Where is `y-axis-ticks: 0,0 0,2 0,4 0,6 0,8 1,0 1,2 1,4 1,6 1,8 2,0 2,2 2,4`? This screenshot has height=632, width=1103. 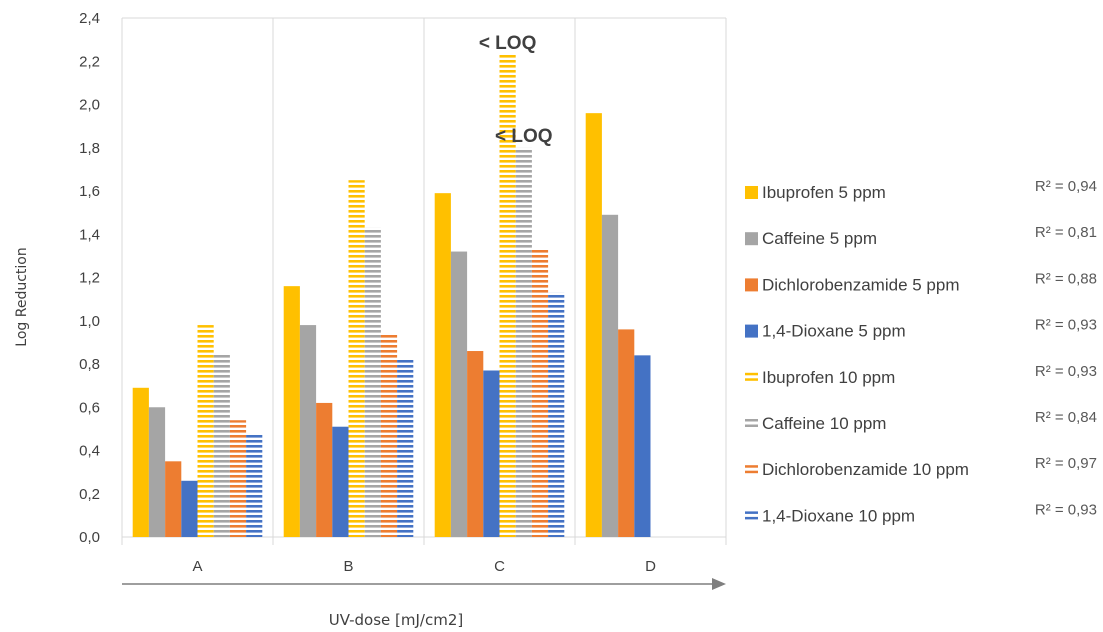 y-axis-ticks: 0,0 0,2 0,4 0,6 0,8 1,0 1,2 1,4 1,6 1,8 2,0 2,2 2,4 is located at coordinates (89, 278).